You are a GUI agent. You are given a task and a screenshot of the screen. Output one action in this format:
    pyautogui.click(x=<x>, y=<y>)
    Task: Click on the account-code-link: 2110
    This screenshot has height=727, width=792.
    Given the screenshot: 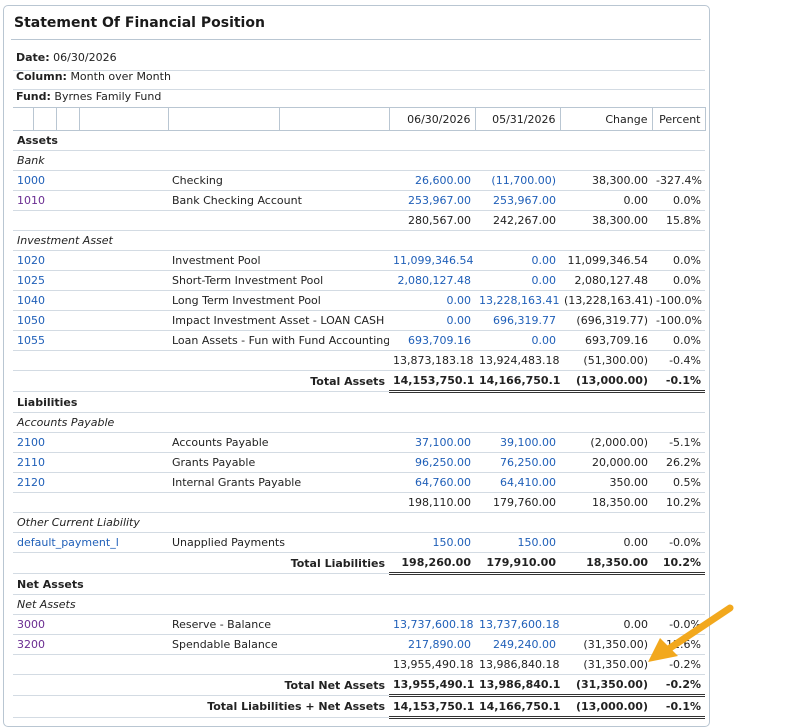 What is the action you would take?
    pyautogui.click(x=90, y=462)
    